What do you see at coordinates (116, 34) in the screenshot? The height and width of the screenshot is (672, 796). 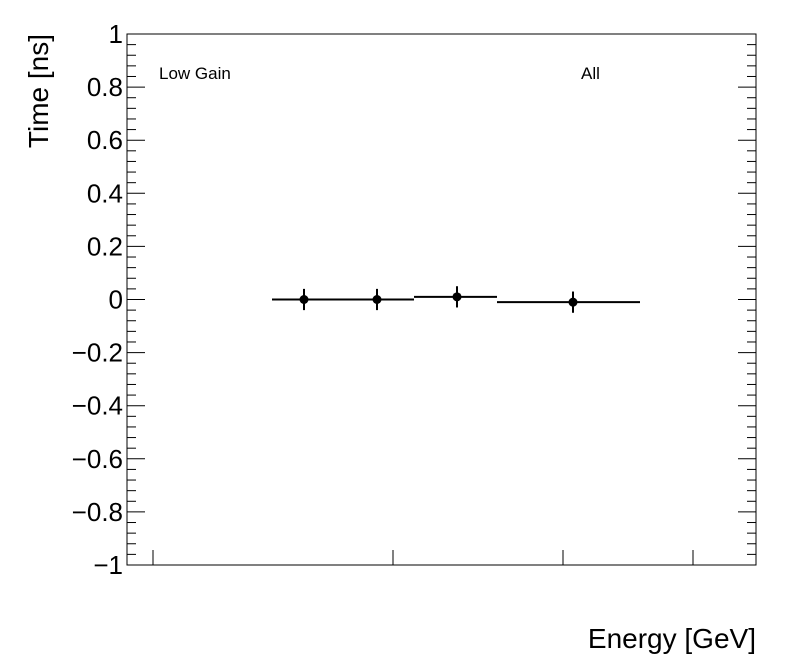 I see `y-tick-label: 1` at bounding box center [116, 34].